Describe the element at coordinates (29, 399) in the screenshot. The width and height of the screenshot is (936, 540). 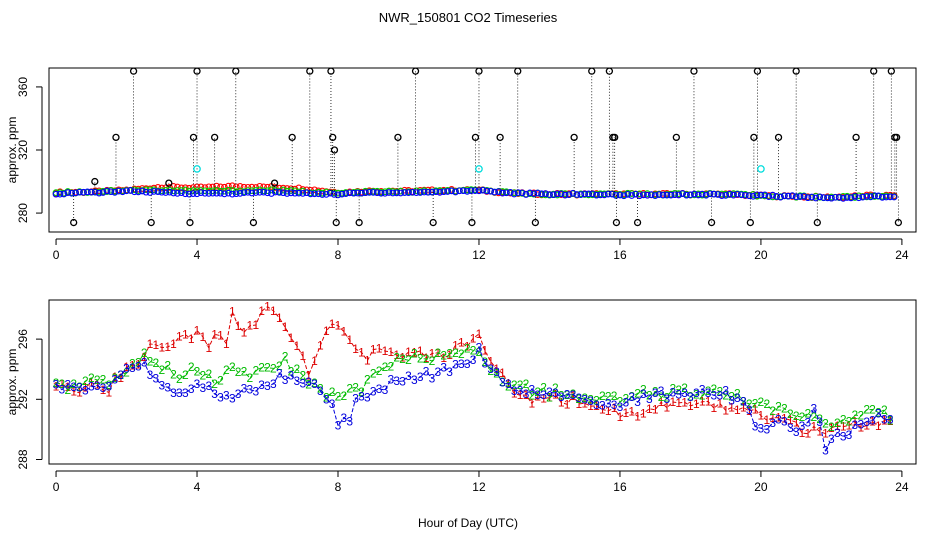
I see `bottom-y-axis: 288 292 296` at that location.